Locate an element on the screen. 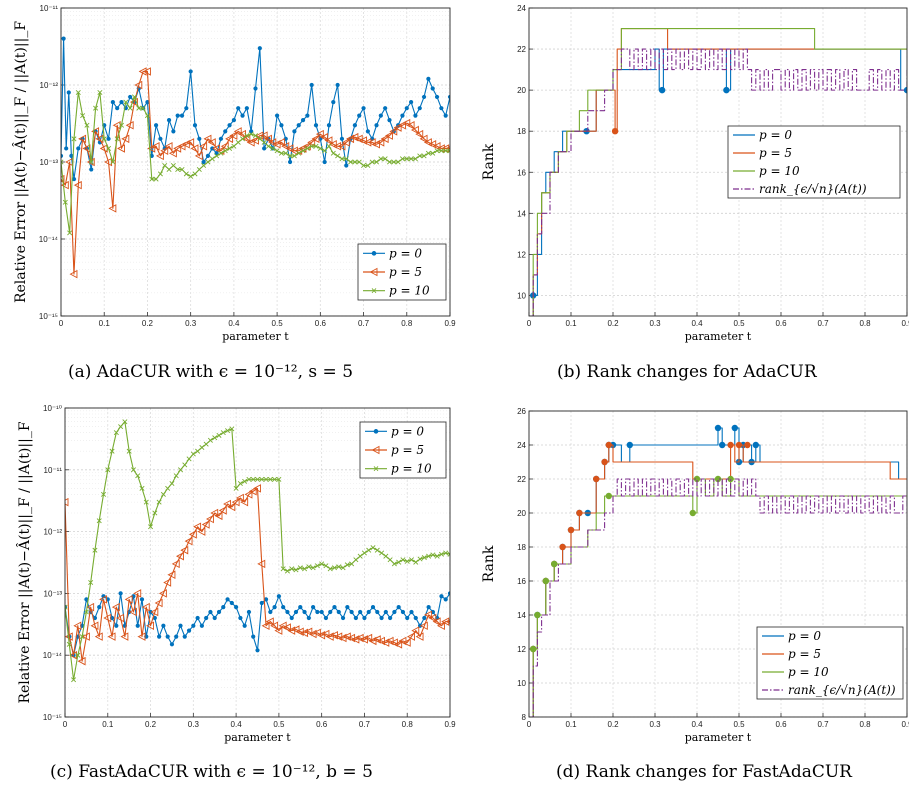 The height and width of the screenshot is (791, 909). series-group is located at coordinates (255, 157).